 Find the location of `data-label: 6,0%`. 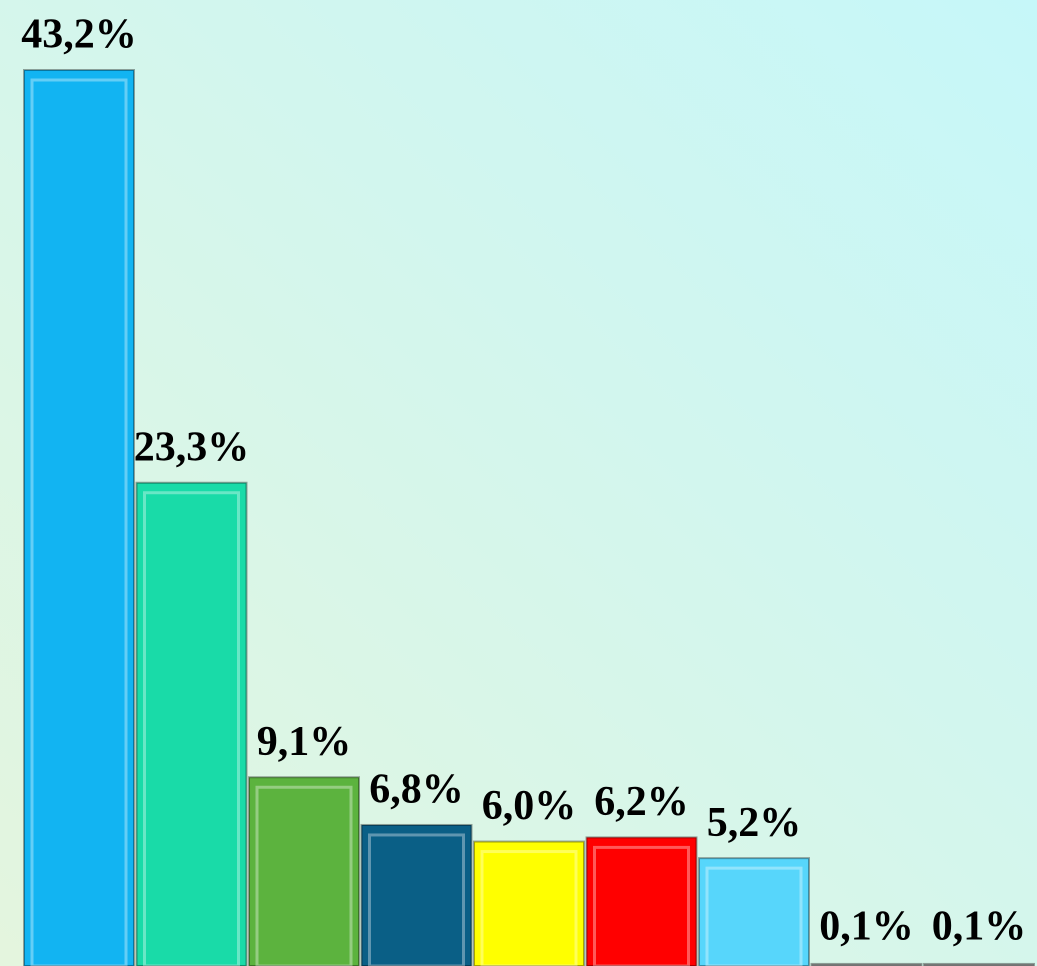

data-label: 6,0% is located at coordinates (529, 806).